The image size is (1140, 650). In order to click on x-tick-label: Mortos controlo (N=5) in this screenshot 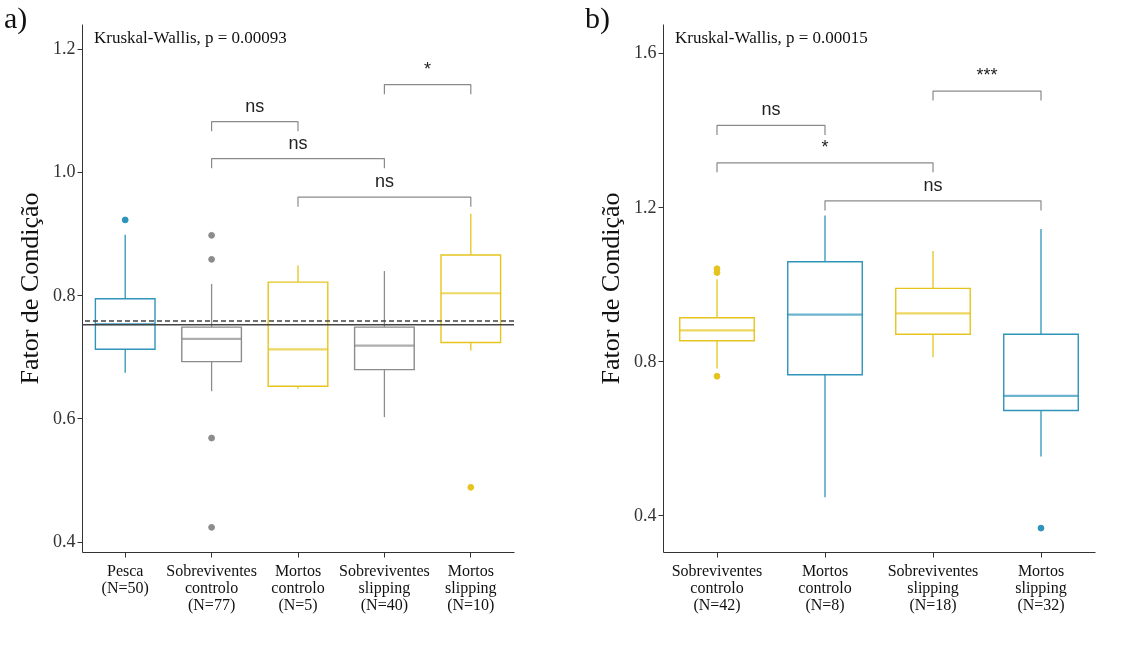, I will do `click(298, 587)`.